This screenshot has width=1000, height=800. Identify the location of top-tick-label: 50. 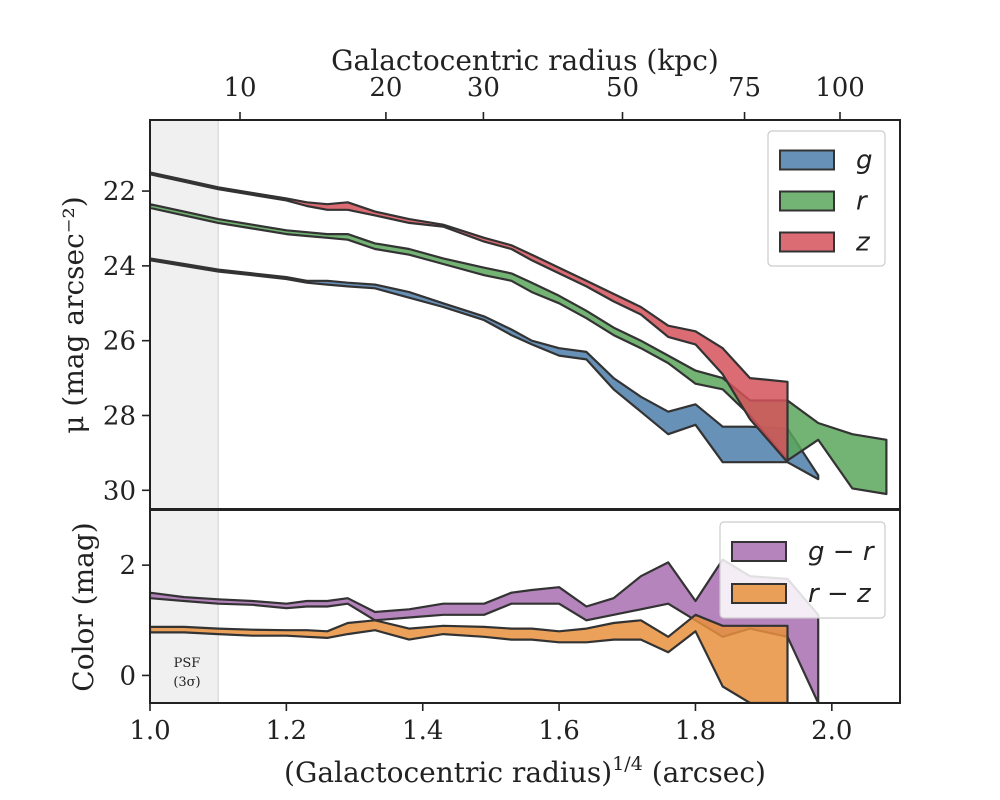
(622, 88).